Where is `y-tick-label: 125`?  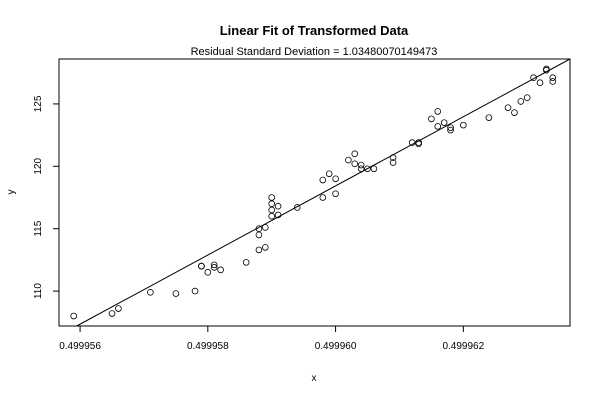
y-tick-label: 125 is located at coordinates (38, 103).